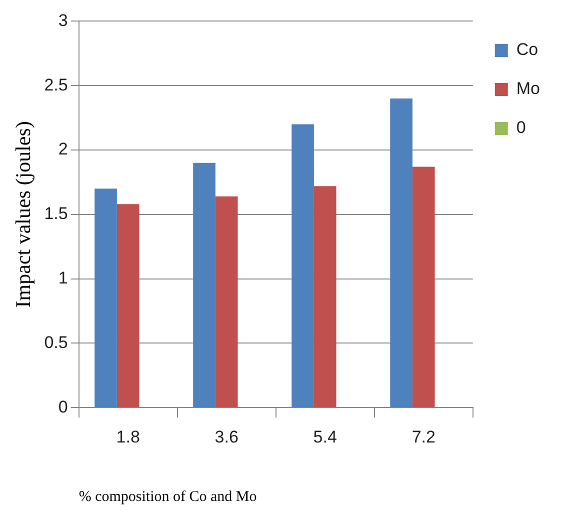 The image size is (562, 518). Describe the element at coordinates (63, 406) in the screenshot. I see `y-tick-label: 0` at that location.